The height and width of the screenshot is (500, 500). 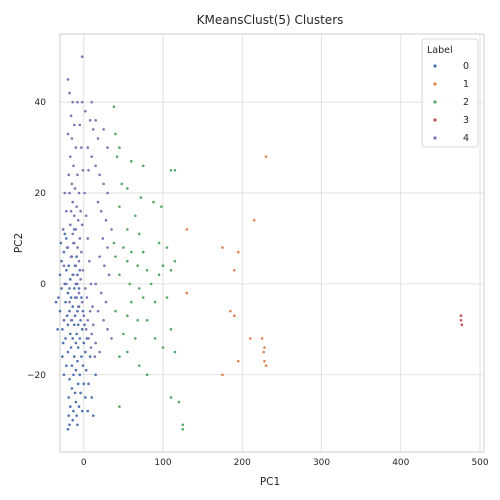 What do you see at coordinates (19, 243) in the screenshot?
I see `y-axis-label: PC2` at bounding box center [19, 243].